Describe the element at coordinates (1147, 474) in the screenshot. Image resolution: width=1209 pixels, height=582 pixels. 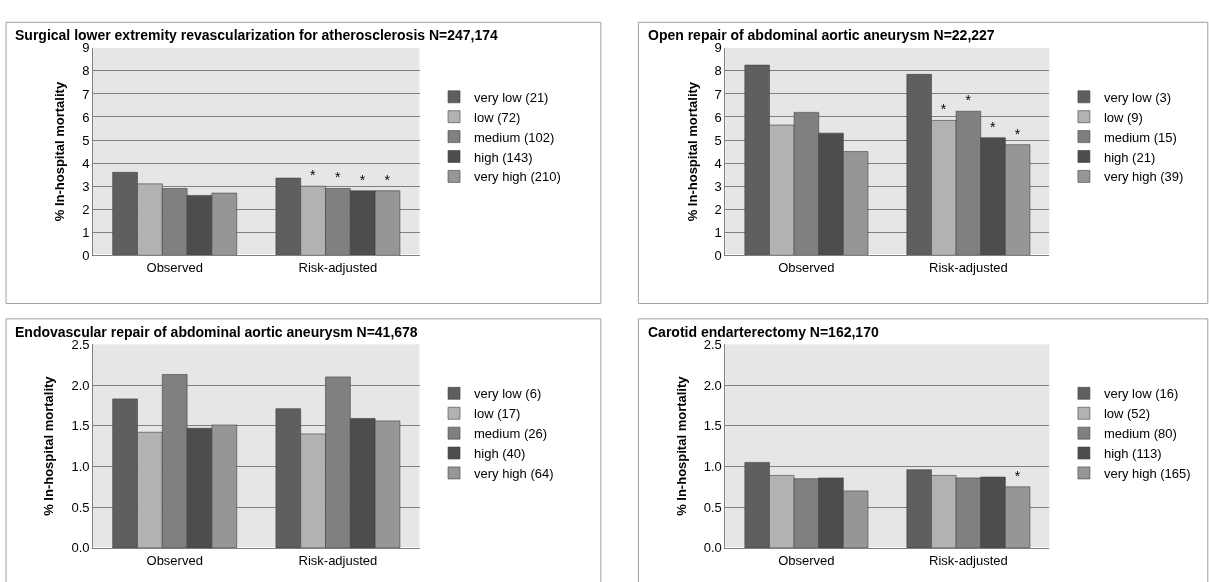
I see `legend-label: very high (165)` at that location.